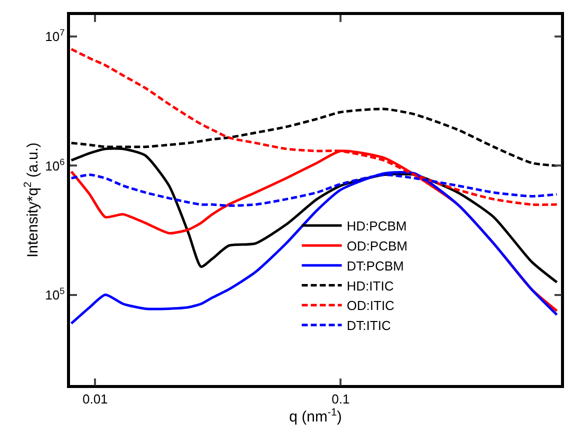 The width and height of the screenshot is (576, 435). I want to click on y-tick-label: 10$^{7}$, so click(55, 36).